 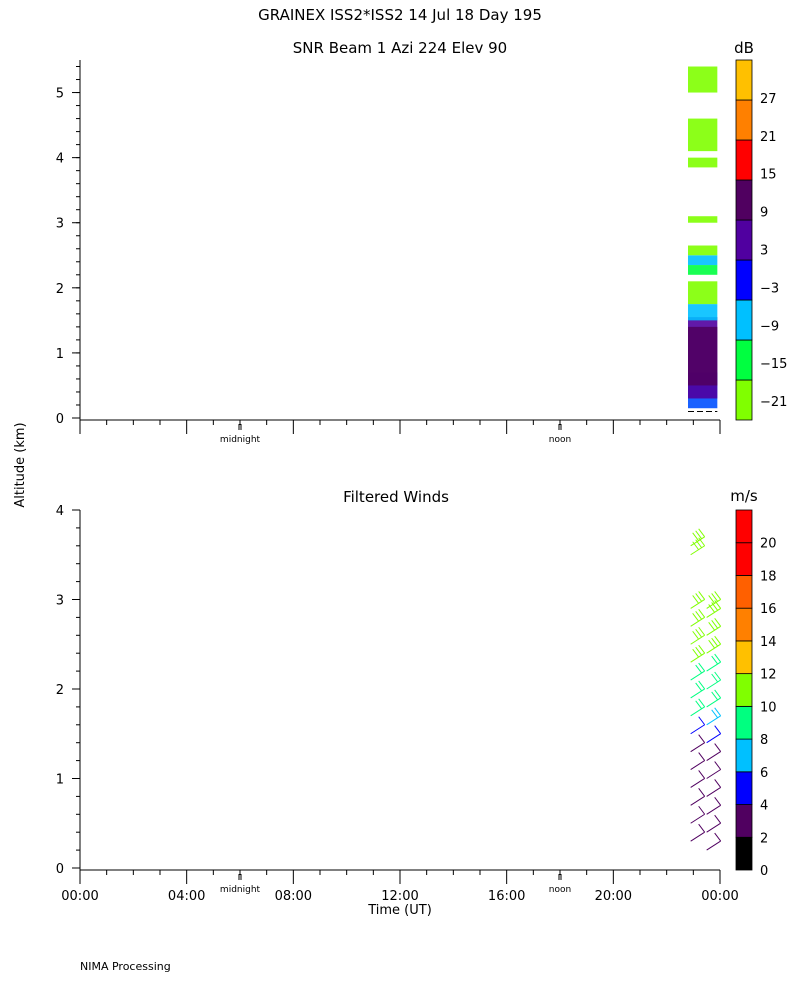 I want to click on colorbar-tick-label: −9, so click(x=769, y=326).